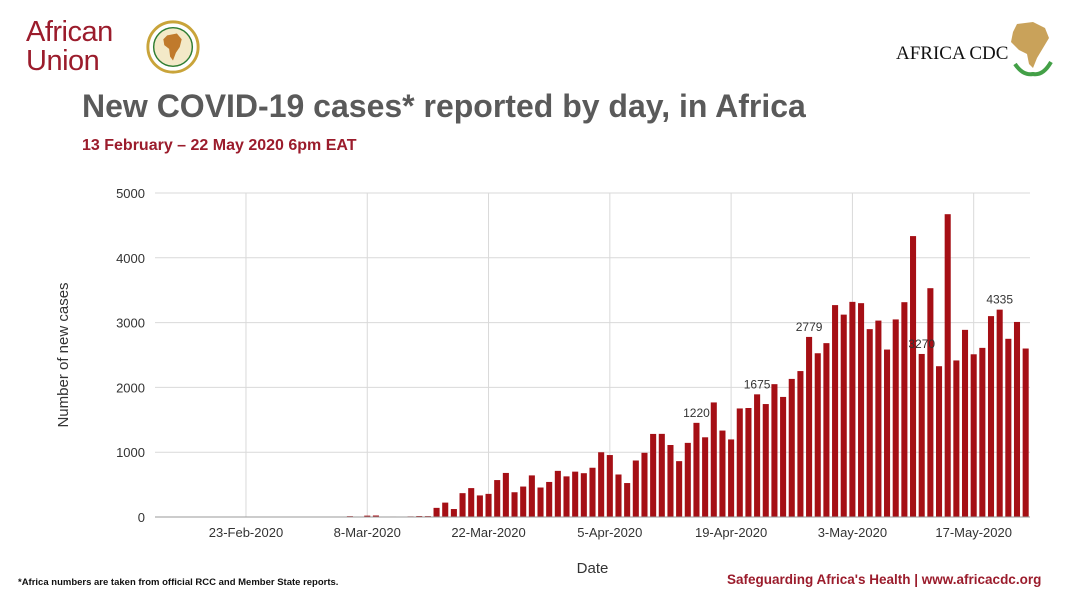 This screenshot has width=1080, height=608. Describe the element at coordinates (130, 452) in the screenshot. I see `y-tick-label: 1000` at that location.